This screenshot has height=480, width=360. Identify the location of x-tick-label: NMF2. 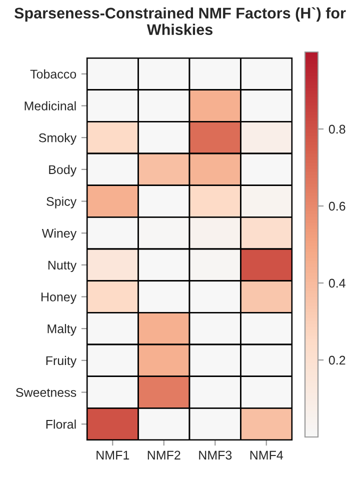
(164, 455).